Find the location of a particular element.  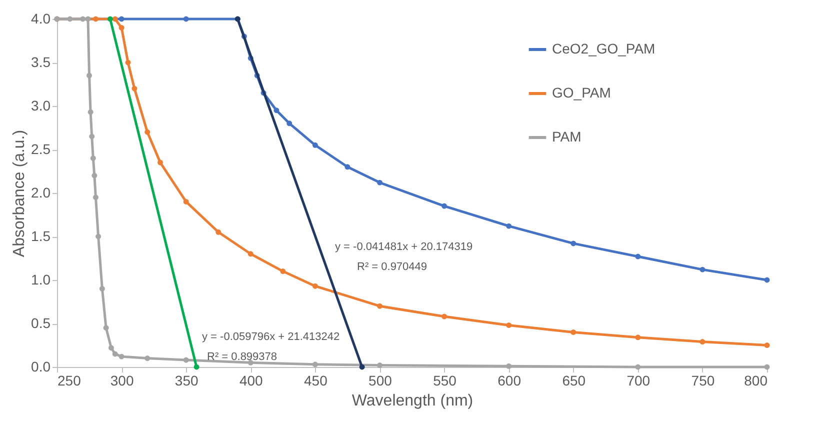

y-tick-label: 1.0 is located at coordinates (41, 280).